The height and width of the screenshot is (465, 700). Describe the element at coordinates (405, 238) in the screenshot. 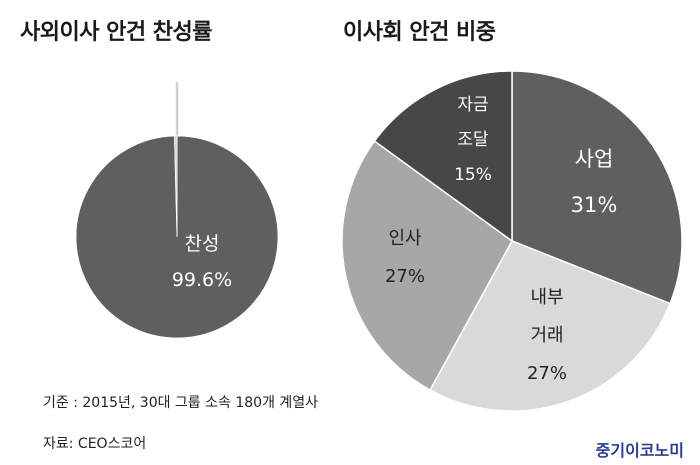

I see `slice-category-label: 인사` at that location.